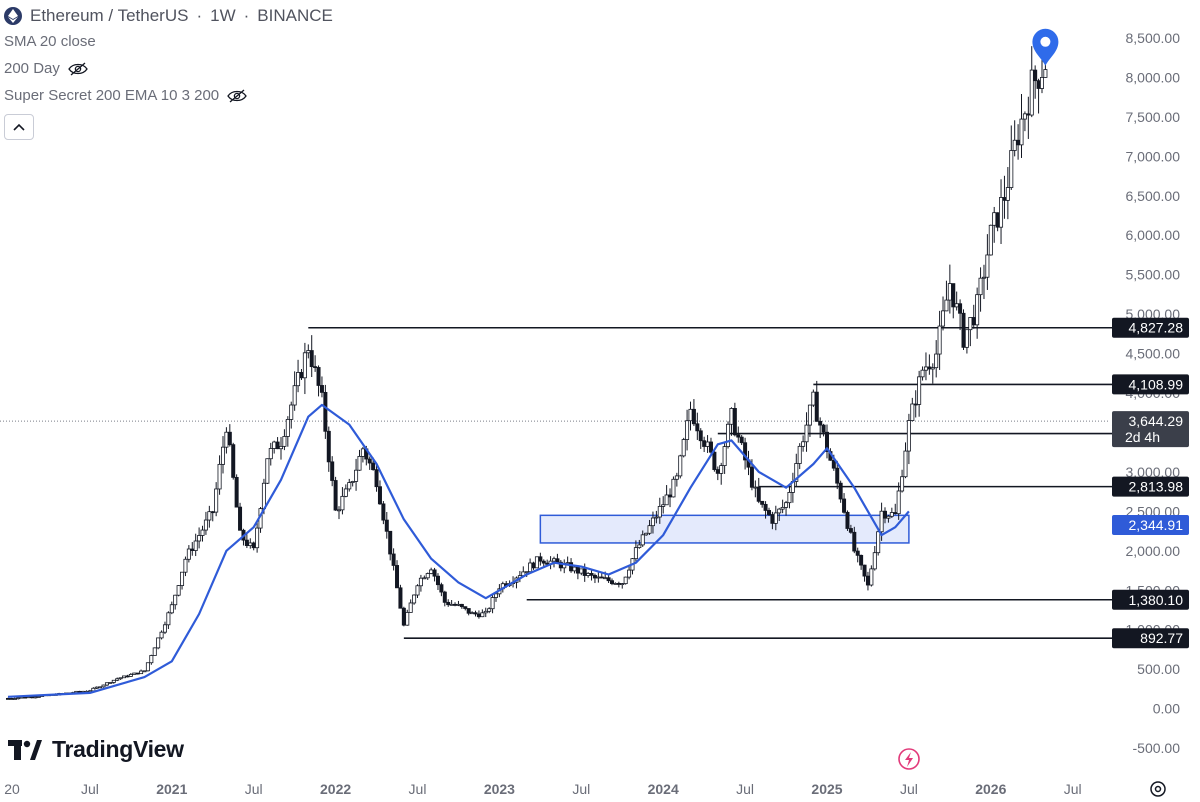  Describe the element at coordinates (1156, 384) in the screenshot. I see `price-tag-label: 4,108.99` at that location.